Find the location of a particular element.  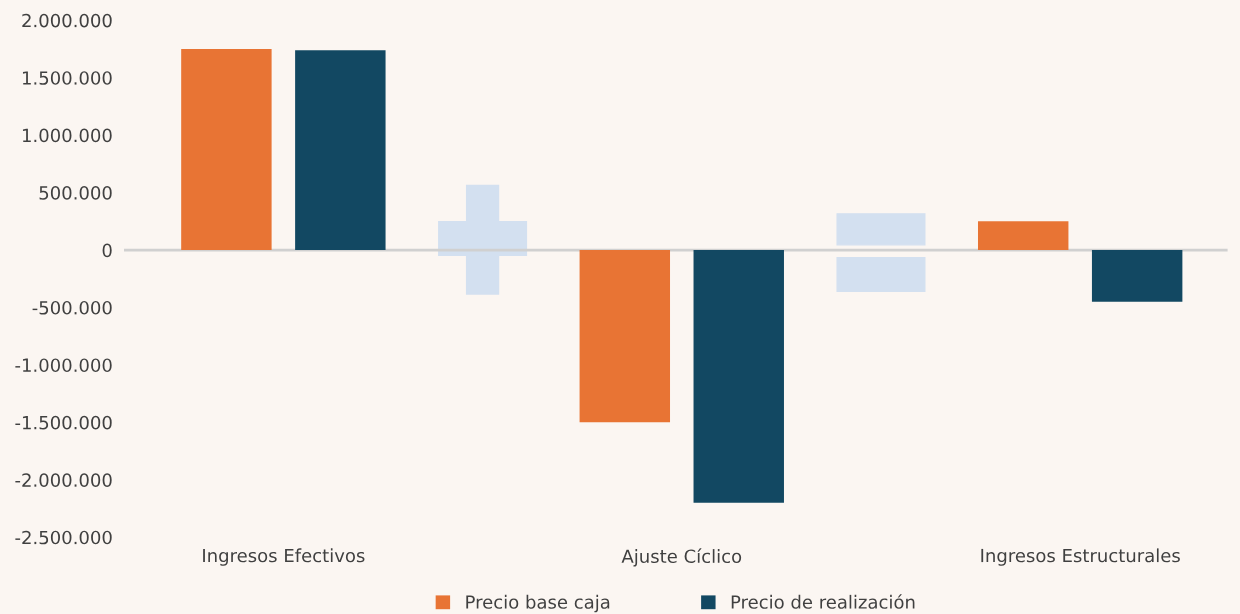

legend-label: Precio base caja is located at coordinates (538, 603).